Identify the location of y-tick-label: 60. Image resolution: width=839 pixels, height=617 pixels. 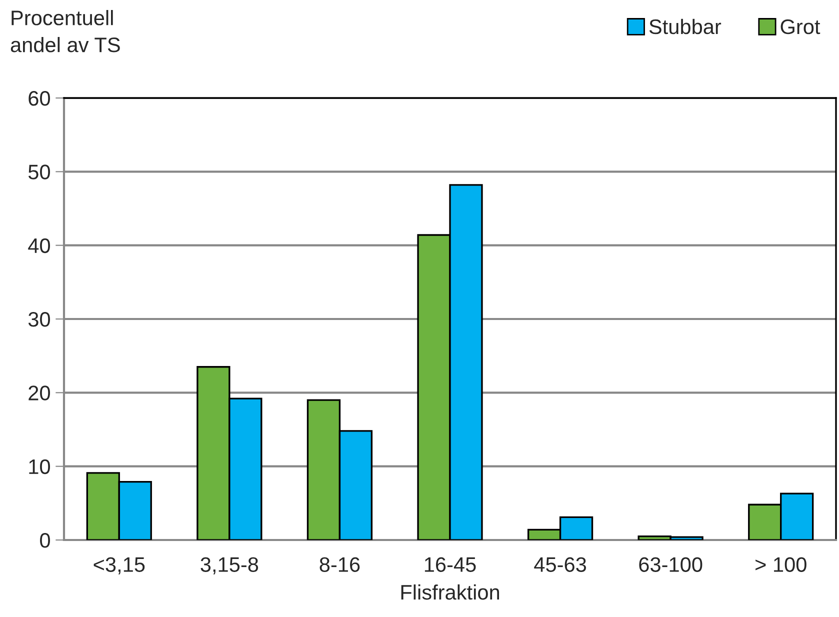
(39, 98).